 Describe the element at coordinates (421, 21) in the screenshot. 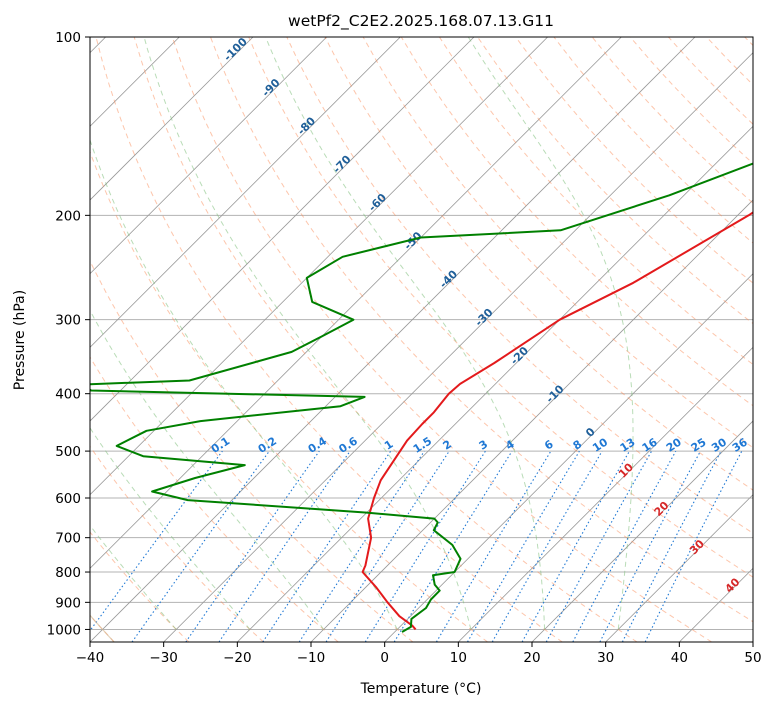

I see `chart-title: wetPf2_C2E2.2025.168.07.13.G11` at that location.